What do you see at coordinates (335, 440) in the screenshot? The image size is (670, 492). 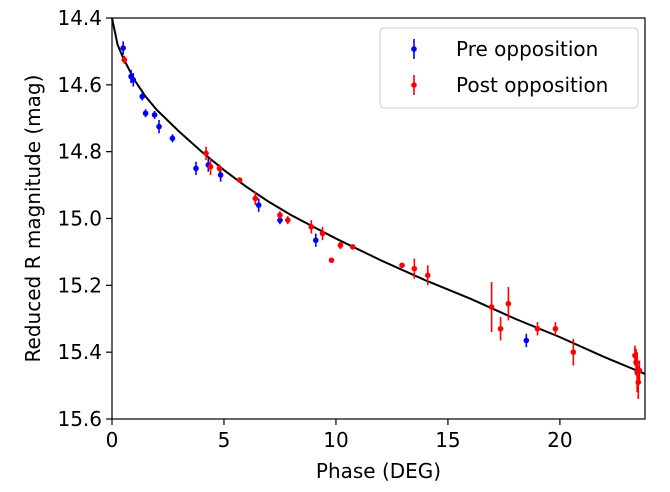 I see `x-tick-label: 10` at bounding box center [335, 440].